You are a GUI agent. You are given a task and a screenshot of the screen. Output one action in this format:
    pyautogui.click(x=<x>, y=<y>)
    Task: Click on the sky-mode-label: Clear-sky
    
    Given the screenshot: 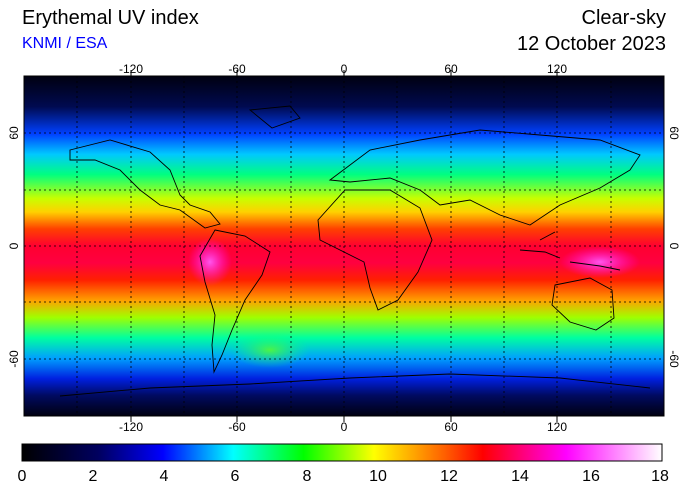 What is the action you would take?
    pyautogui.click(x=623, y=18)
    